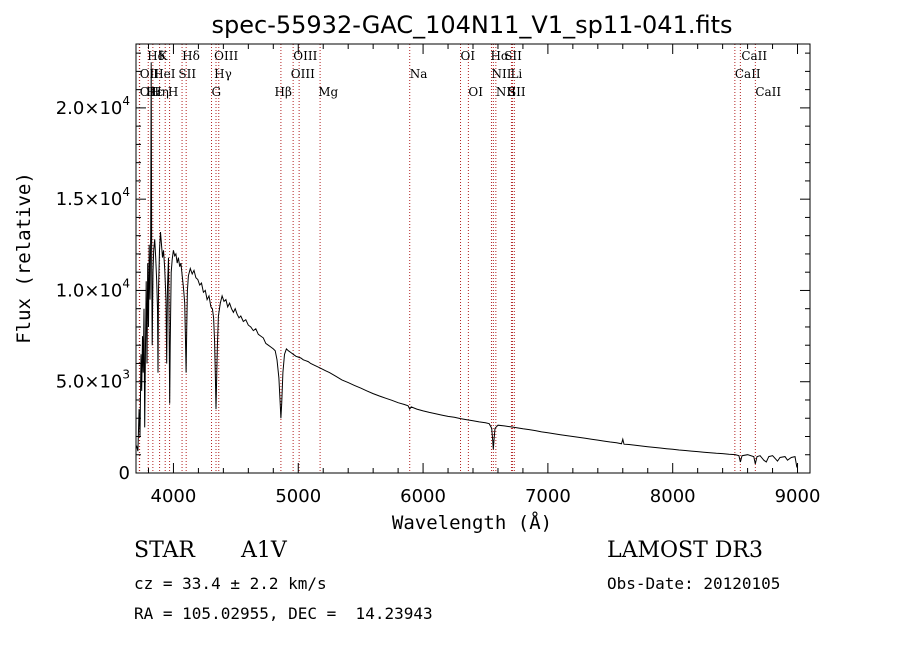  What do you see at coordinates (226, 56) in the screenshot?
I see `line-label-10: OIII` at bounding box center [226, 56].